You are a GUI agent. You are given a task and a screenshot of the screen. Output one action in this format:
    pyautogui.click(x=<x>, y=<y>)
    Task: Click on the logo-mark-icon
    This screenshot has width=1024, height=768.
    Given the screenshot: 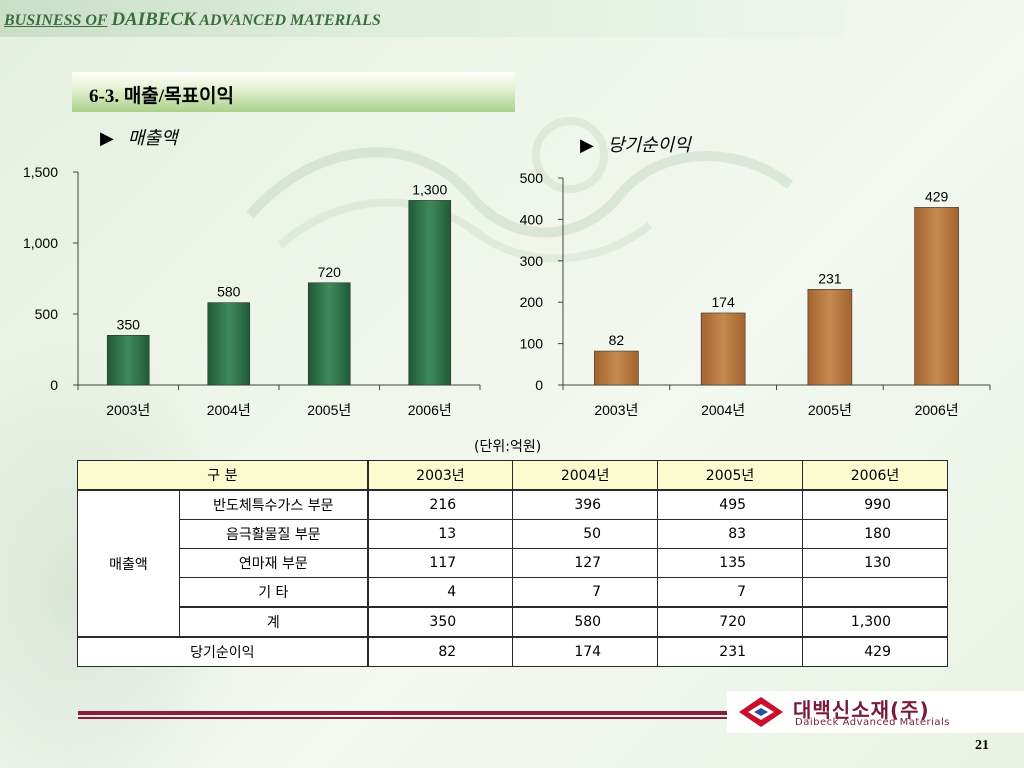 What is the action you would take?
    pyautogui.click(x=761, y=712)
    